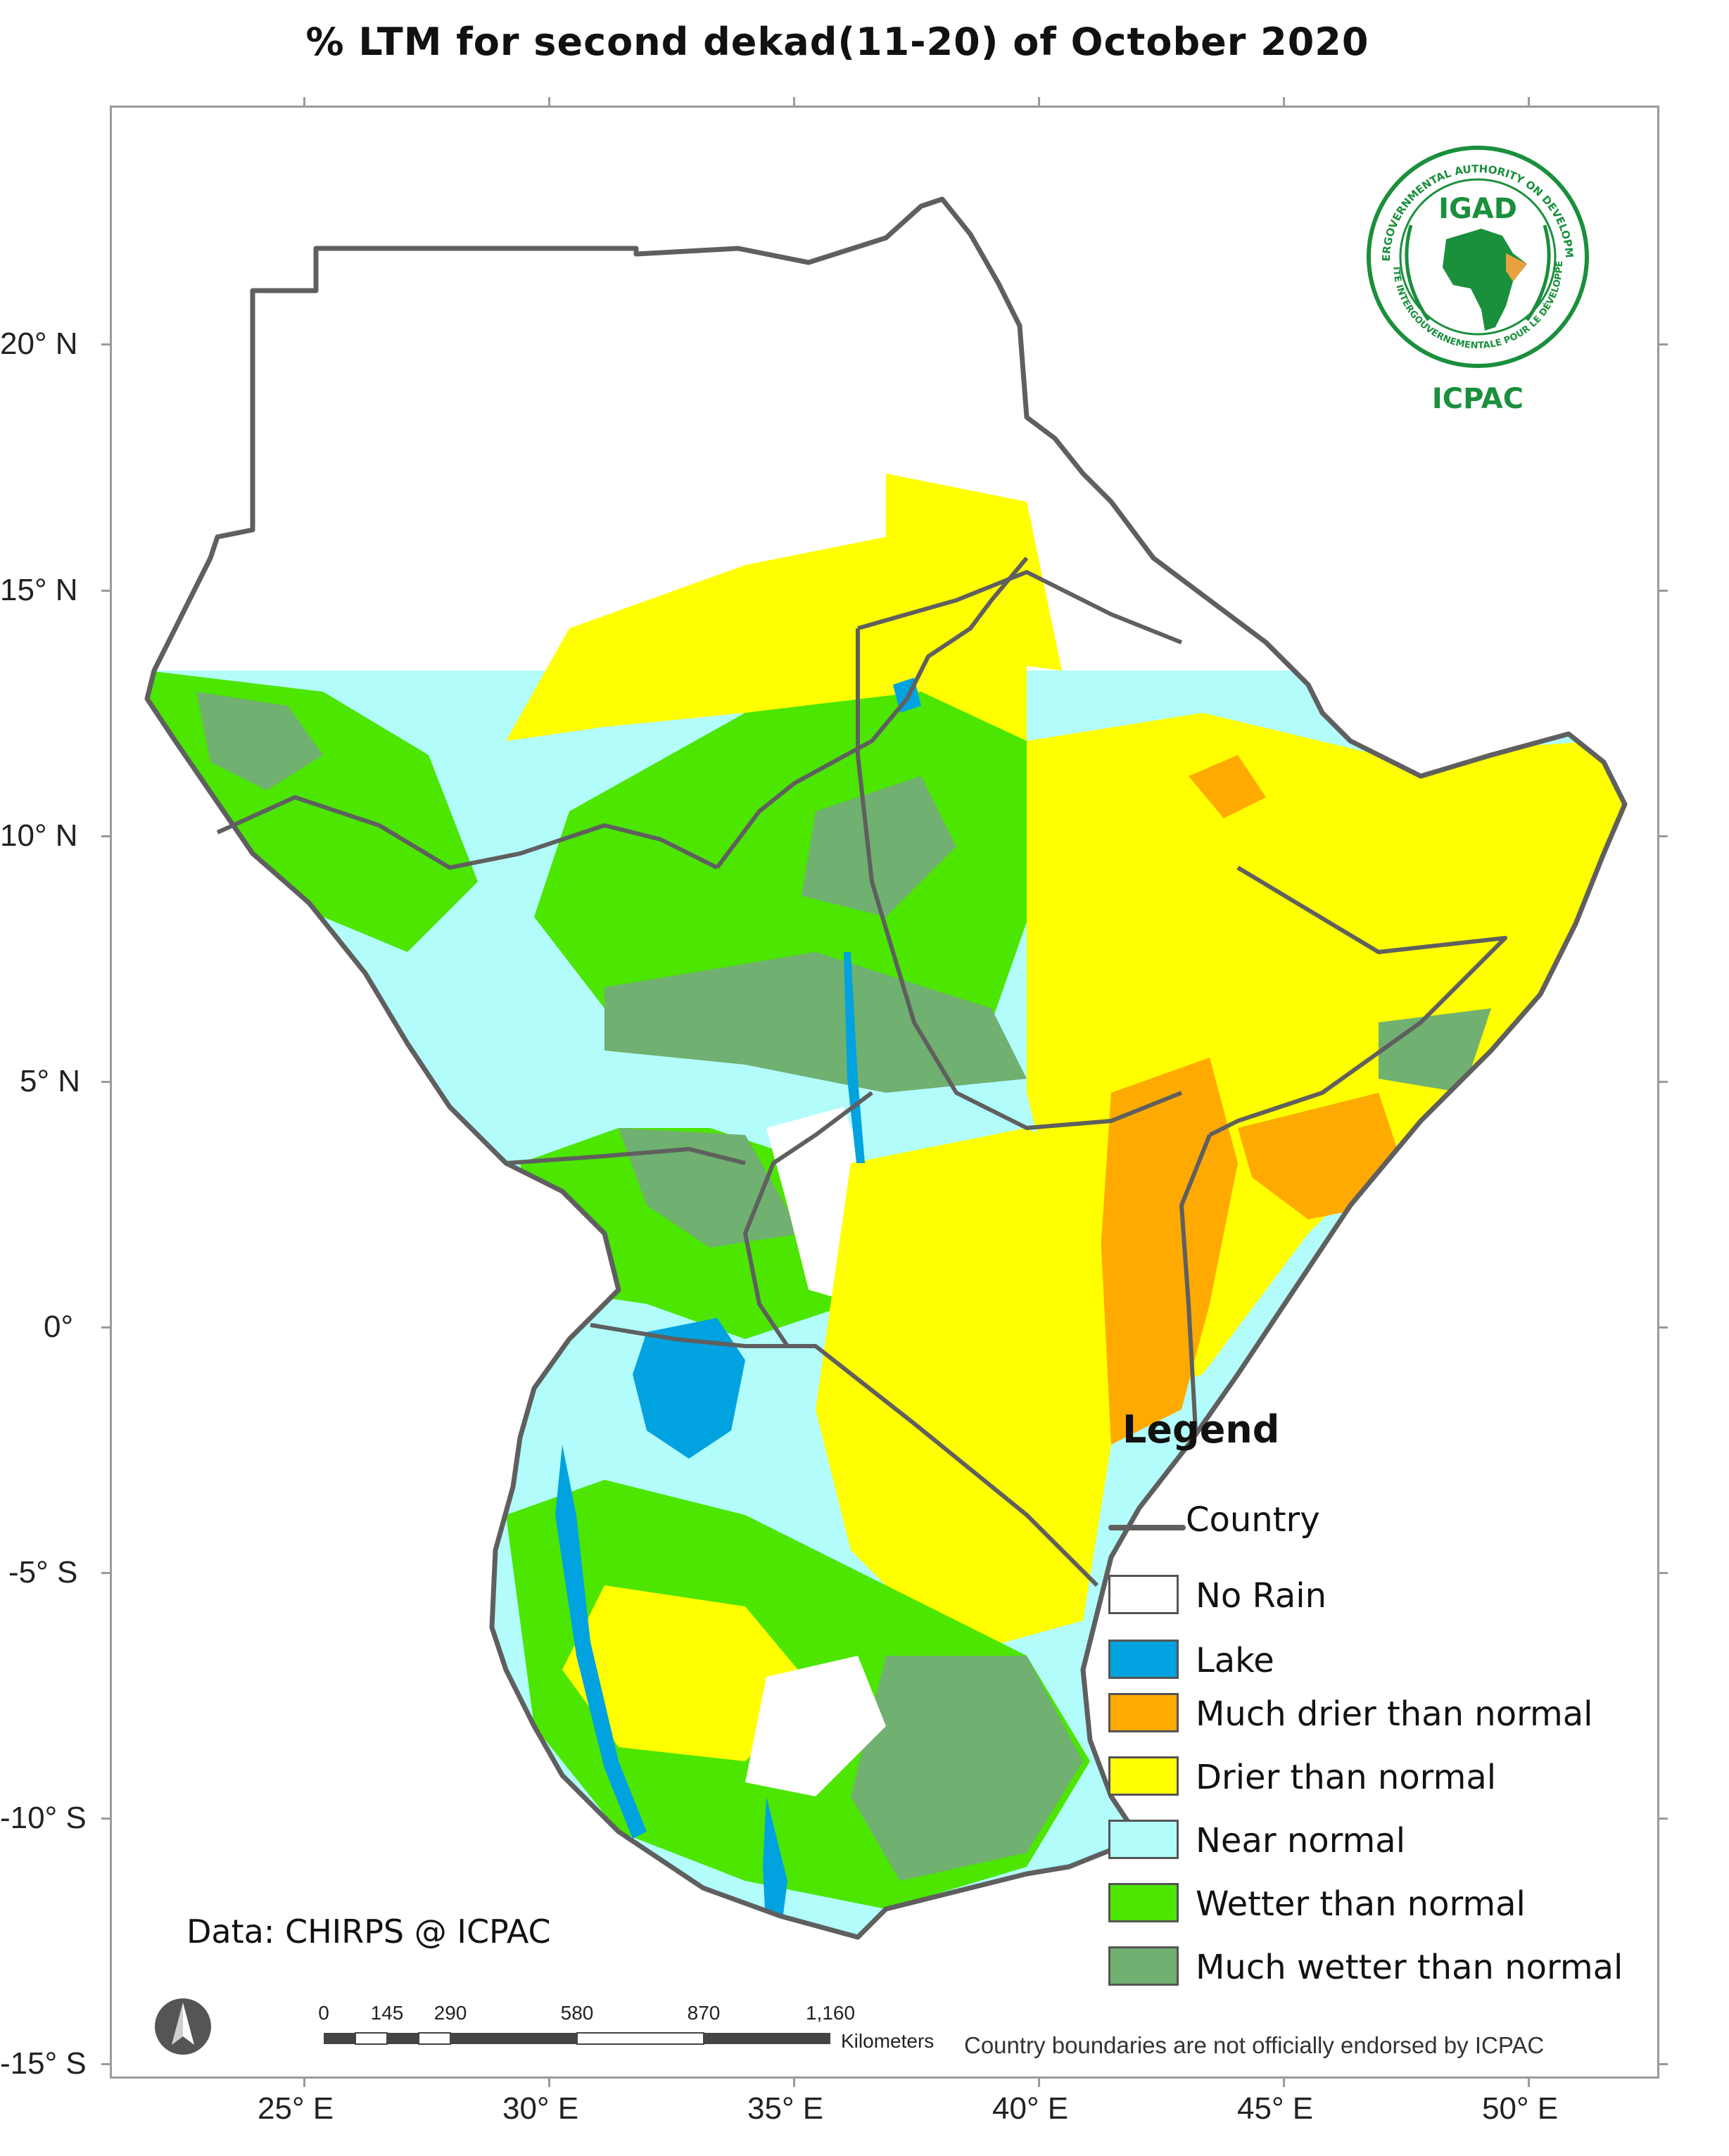 The height and width of the screenshot is (2156, 1729). Describe the element at coordinates (1663, 2064) in the screenshot. I see `tick-15s-right` at that location.